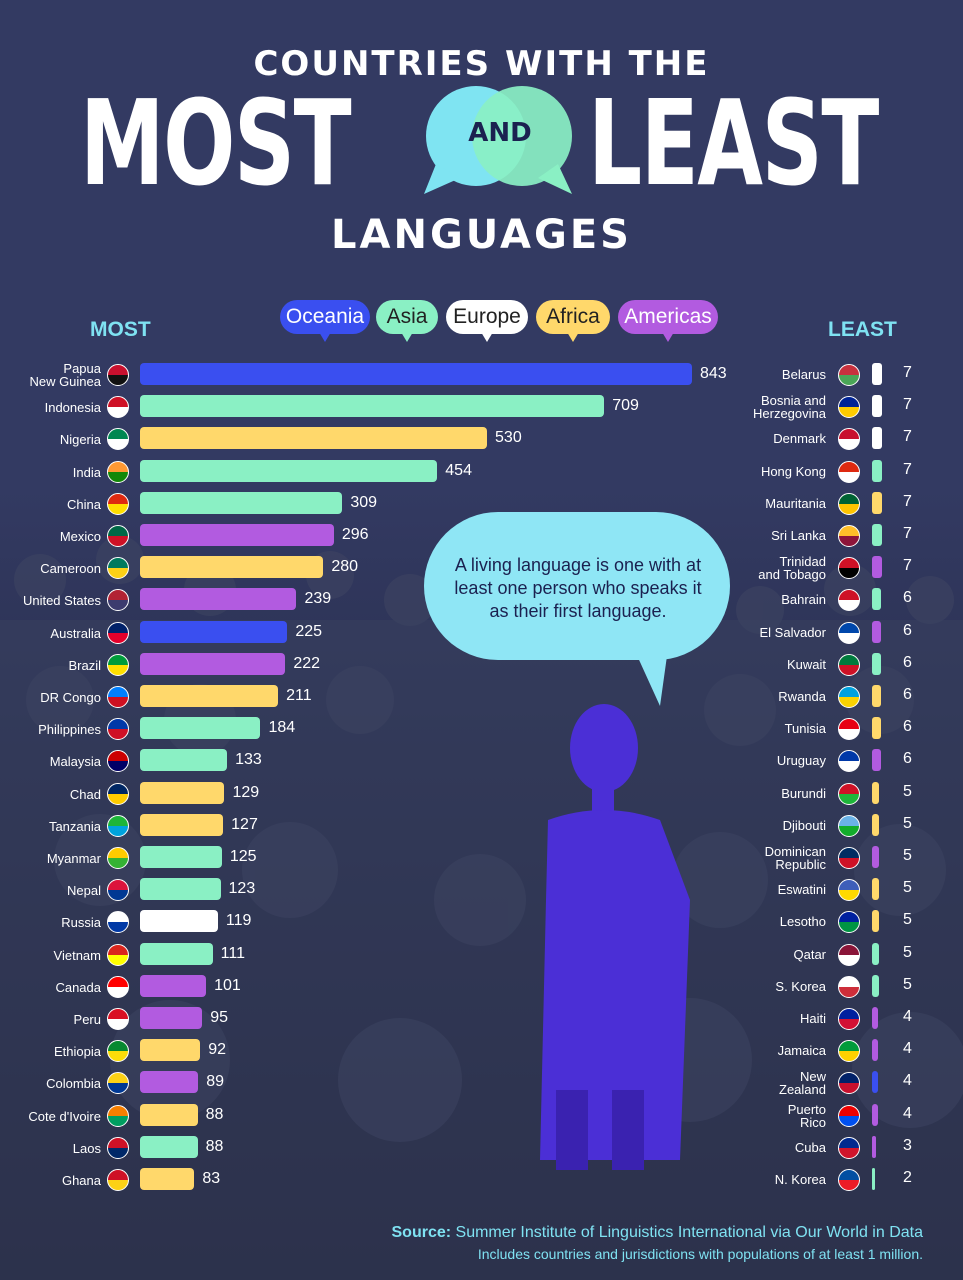  What do you see at coordinates (307, 663) in the screenshot?
I see `most-value-label: 222` at bounding box center [307, 663].